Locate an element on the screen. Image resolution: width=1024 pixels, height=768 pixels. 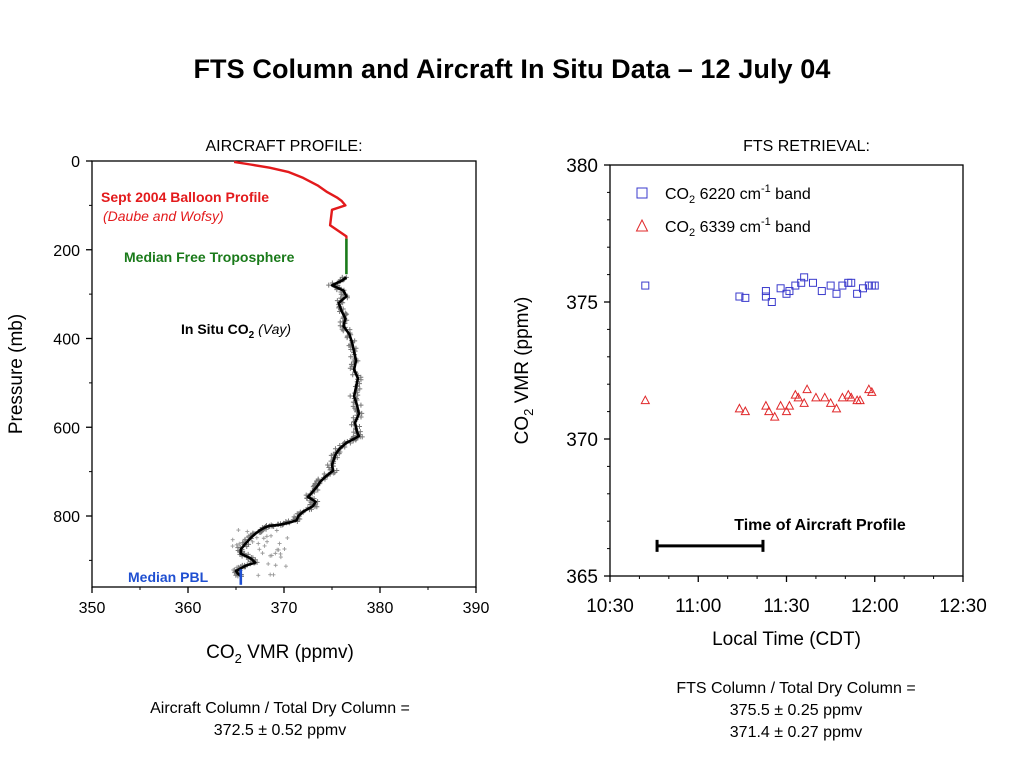
fts-x-tick-label: 12:00 is located at coordinates (875, 606).